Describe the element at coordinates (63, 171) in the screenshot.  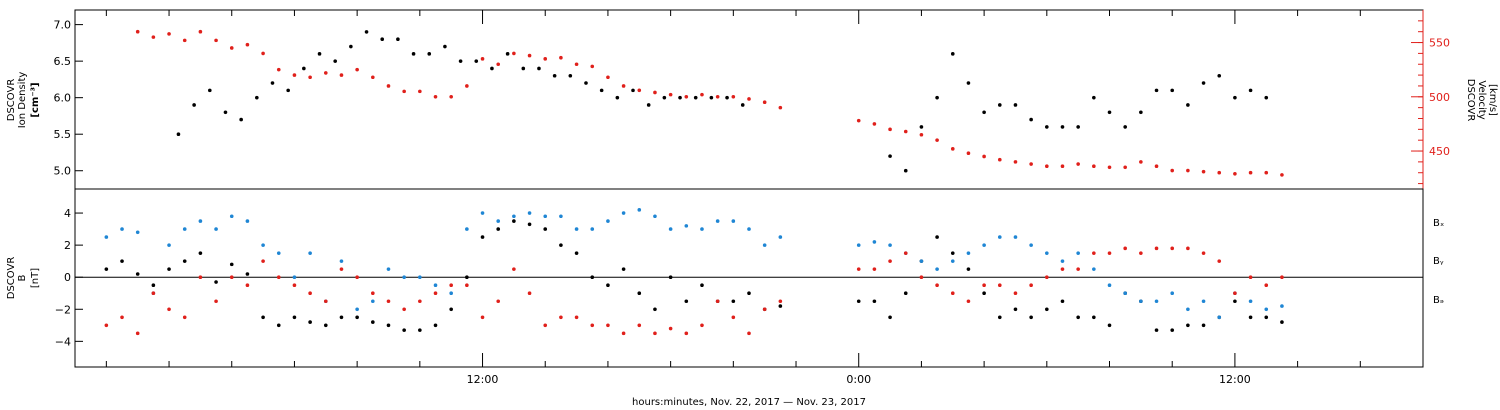
I see `density-tick-label: 5.0` at that location.